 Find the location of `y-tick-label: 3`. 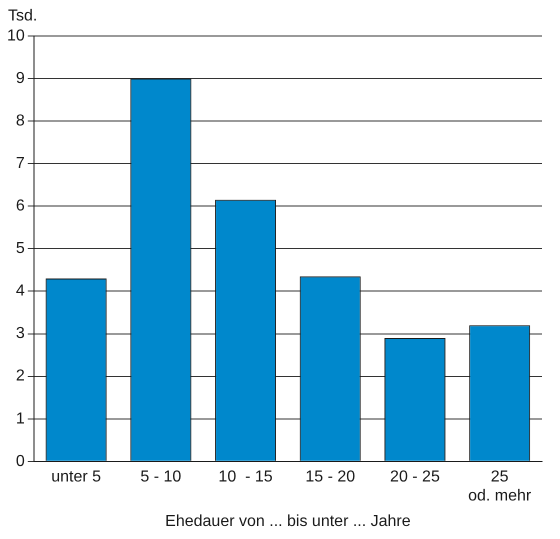

y-tick-label: 3 is located at coordinates (20, 333).